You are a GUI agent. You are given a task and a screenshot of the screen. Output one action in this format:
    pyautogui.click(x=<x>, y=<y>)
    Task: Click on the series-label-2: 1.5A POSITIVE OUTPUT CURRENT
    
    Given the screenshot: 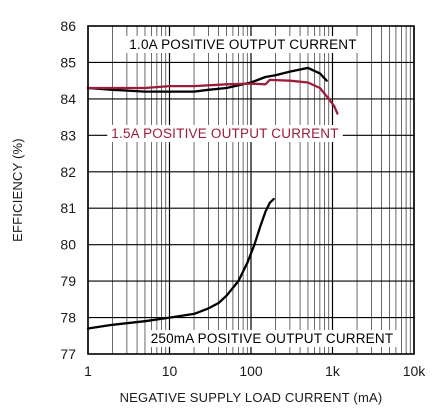 What is the action you would take?
    pyautogui.click(x=225, y=133)
    